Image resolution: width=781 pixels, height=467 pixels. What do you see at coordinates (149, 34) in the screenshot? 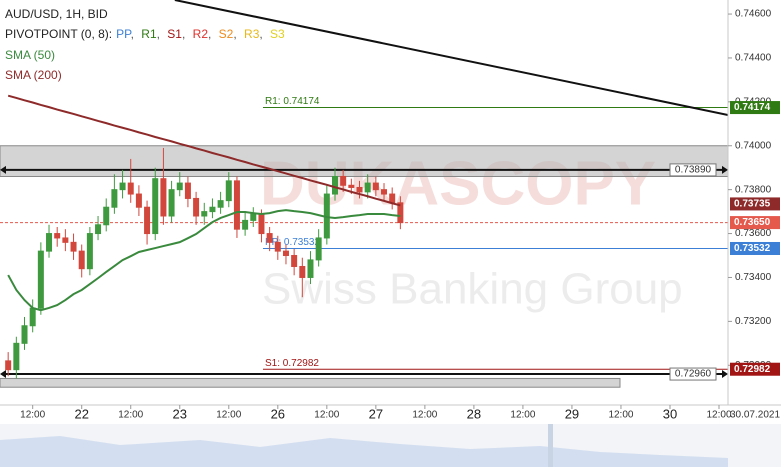
I see `pivot-legend-item: R1` at bounding box center [149, 34].